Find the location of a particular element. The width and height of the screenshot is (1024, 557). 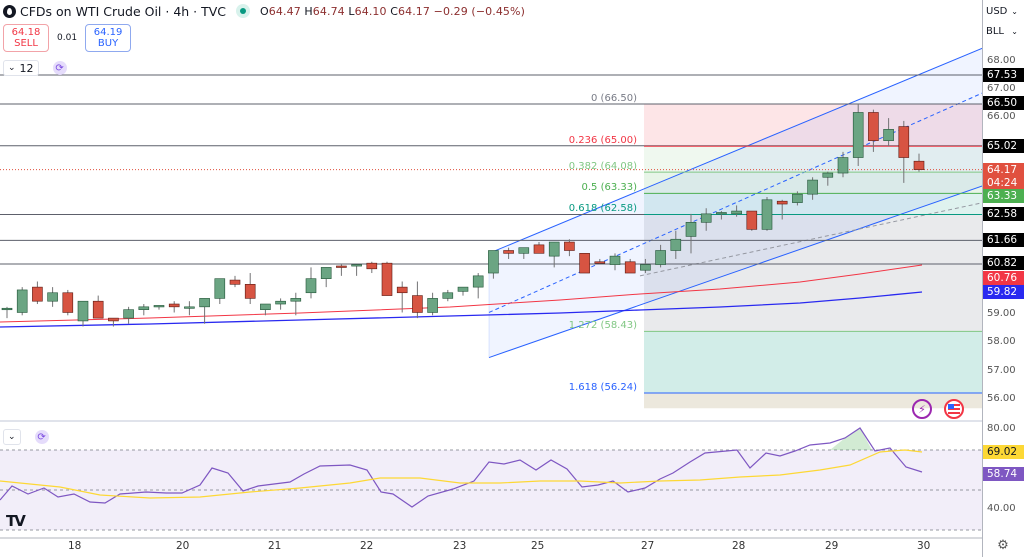

date-tick: 30 is located at coordinates (924, 546).